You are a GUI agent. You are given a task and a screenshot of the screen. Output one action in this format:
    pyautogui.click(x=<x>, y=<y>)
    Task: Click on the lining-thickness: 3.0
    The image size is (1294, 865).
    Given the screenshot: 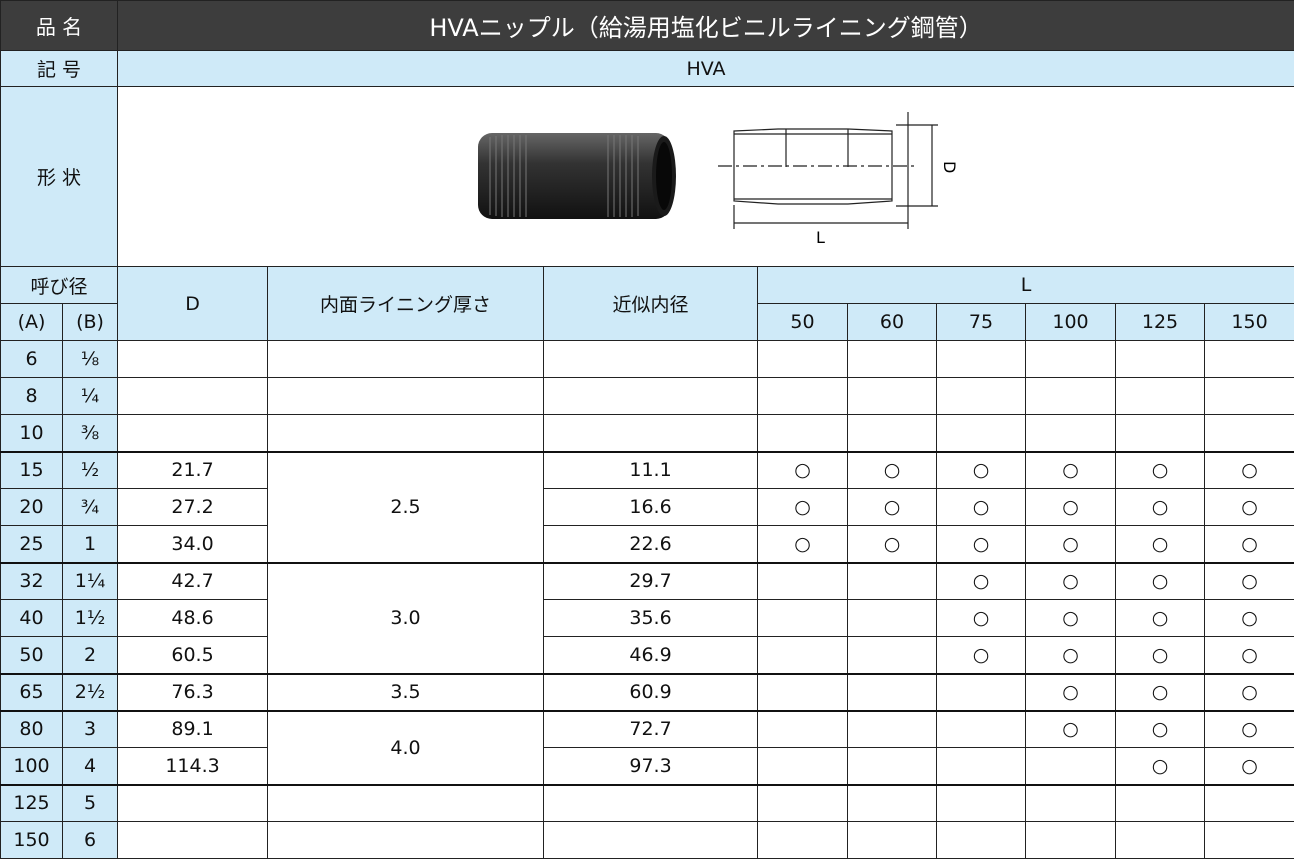 What is the action you would take?
    pyautogui.click(x=406, y=617)
    